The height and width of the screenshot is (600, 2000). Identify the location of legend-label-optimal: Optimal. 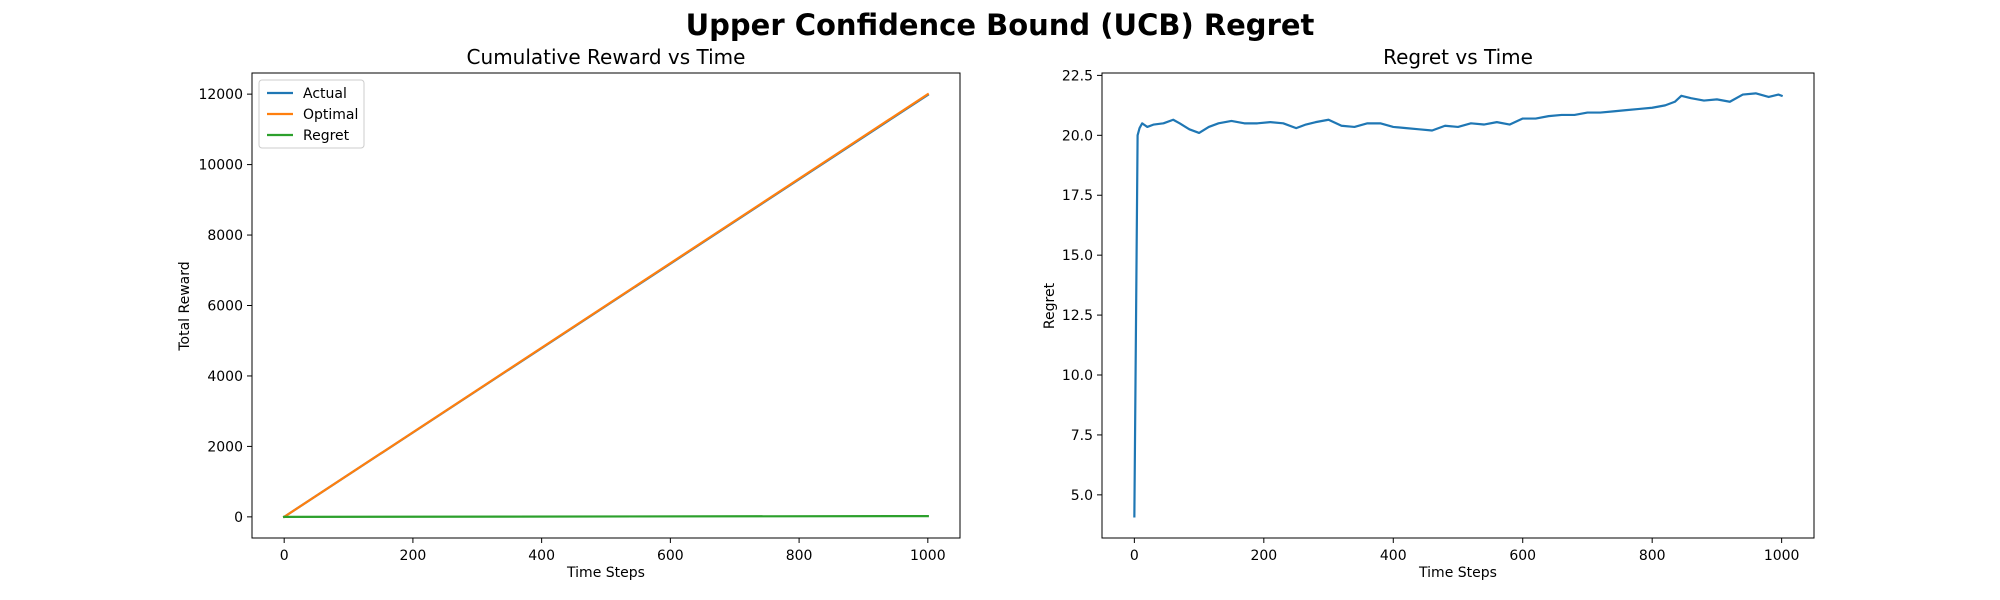
(330, 115).